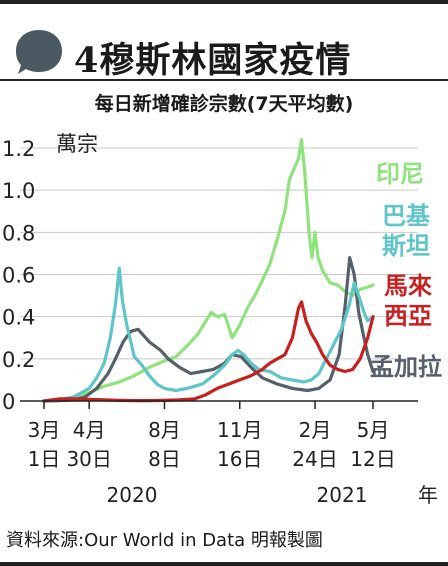  What do you see at coordinates (8, 402) in the screenshot?
I see `y-tick-label: 0` at bounding box center [8, 402].